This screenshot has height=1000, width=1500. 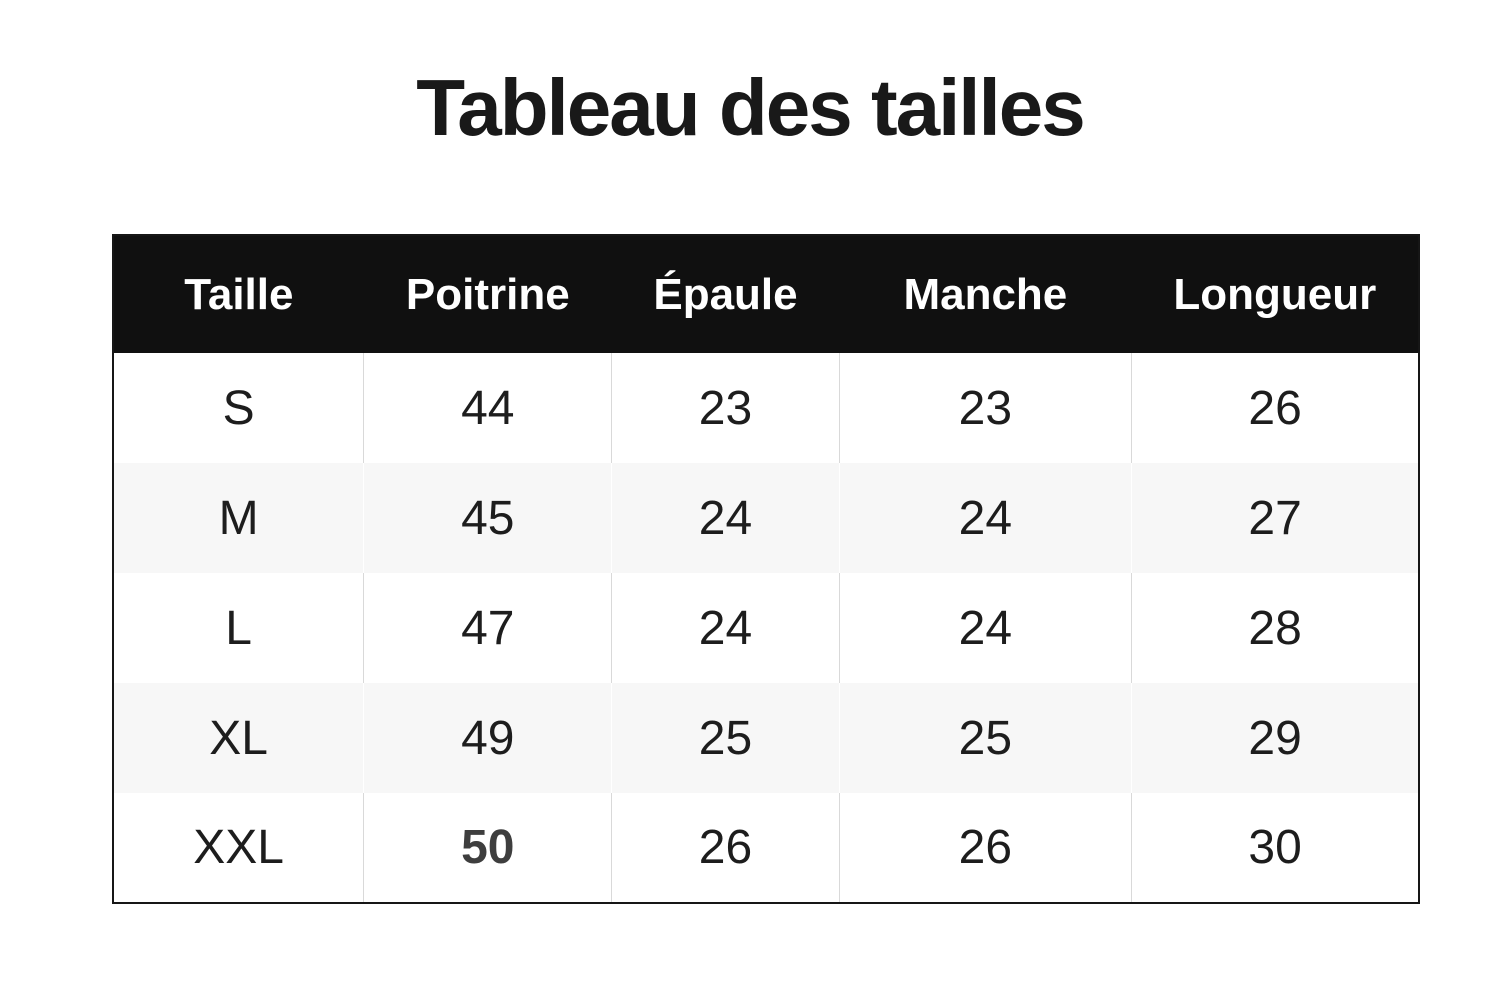 I want to click on cell-manche: 26, so click(x=986, y=848).